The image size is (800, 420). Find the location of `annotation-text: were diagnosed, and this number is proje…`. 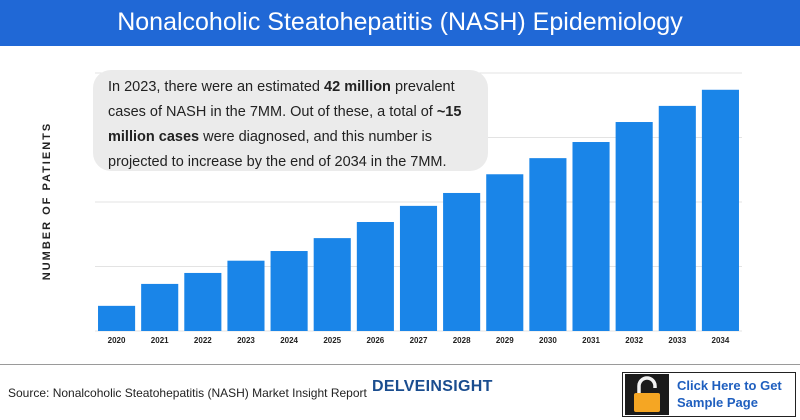

annotation-text: were diagnosed, and this number is proje… is located at coordinates (277, 149).